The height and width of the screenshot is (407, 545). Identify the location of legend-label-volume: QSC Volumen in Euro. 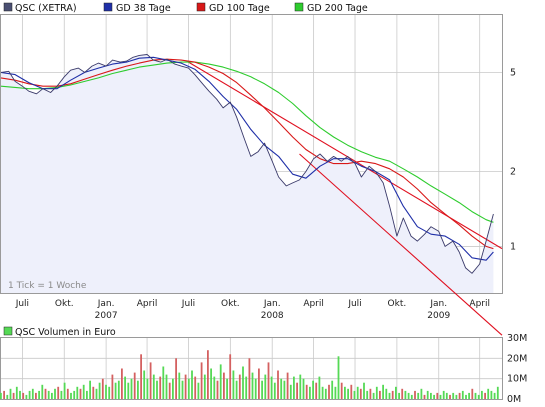
(65, 332).